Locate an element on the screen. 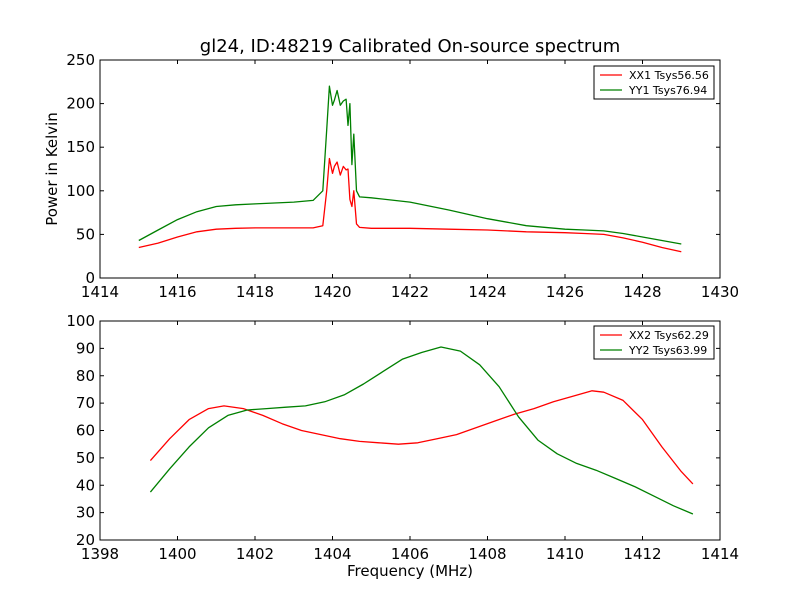 Image resolution: width=800 pixels, height=600 pixels. top-chart-y-tick-label: 250 is located at coordinates (80, 60).